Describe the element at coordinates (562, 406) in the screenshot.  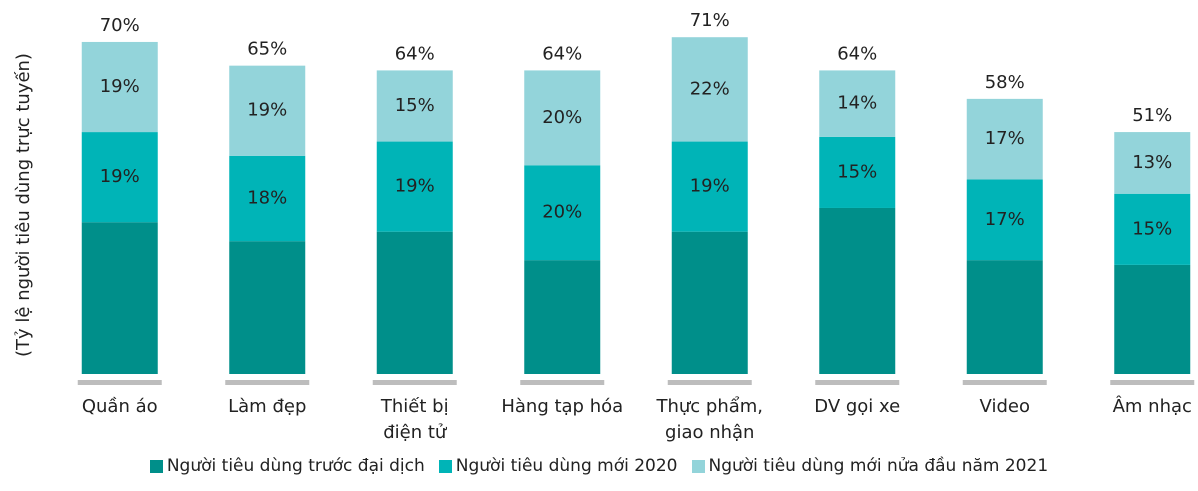
I see `x-tick-label: Hàng tạp hóa` at that location.